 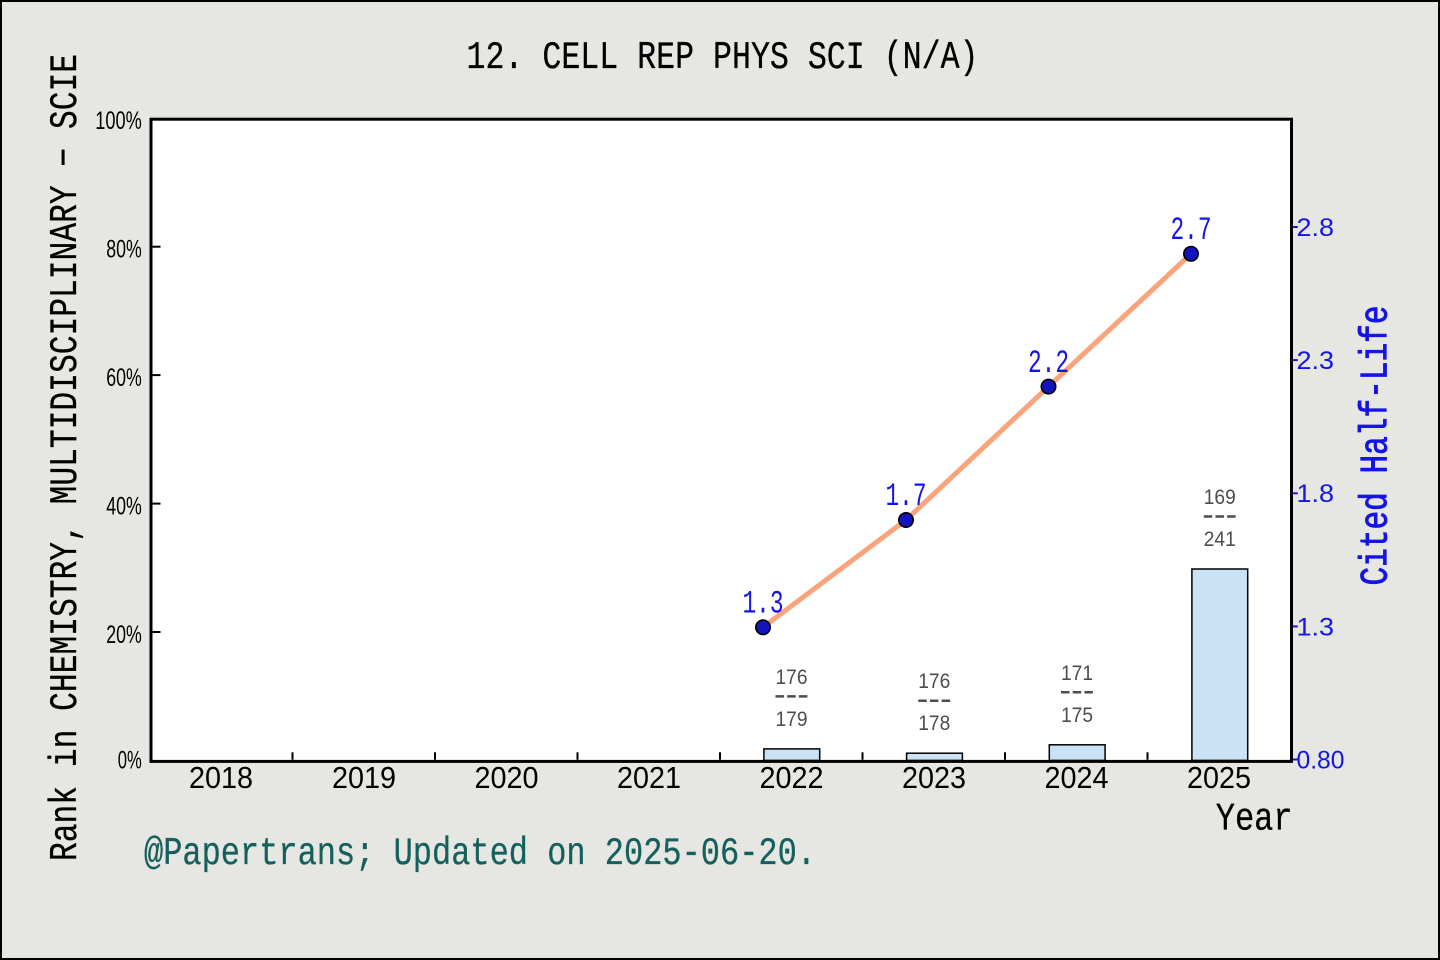 What do you see at coordinates (1220, 497) in the screenshot?
I see `svg-text: 169` at bounding box center [1220, 497].